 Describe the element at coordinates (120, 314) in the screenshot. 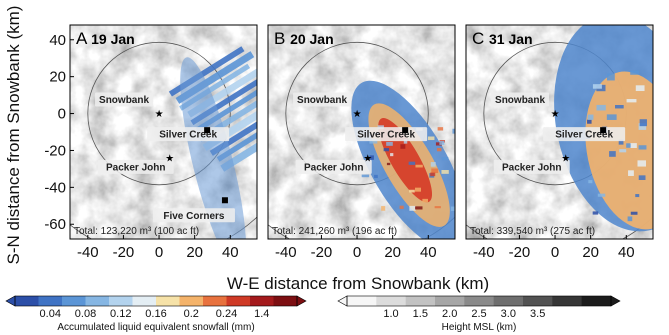

I see `colorbar-tick-label: 0.12` at that location.